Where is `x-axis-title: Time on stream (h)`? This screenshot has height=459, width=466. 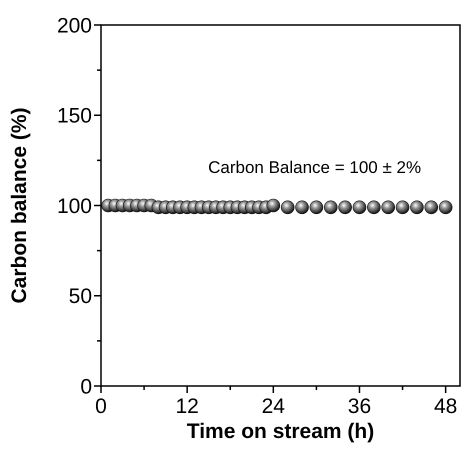
x-axis-title: Time on stream (h) is located at coordinates (280, 431).